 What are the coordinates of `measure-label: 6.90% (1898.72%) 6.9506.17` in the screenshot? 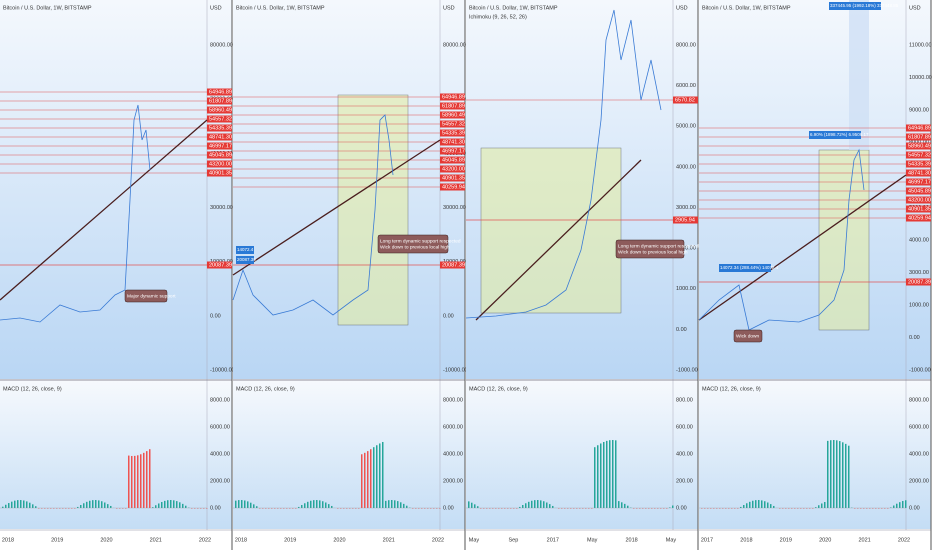 It's located at (839, 134).